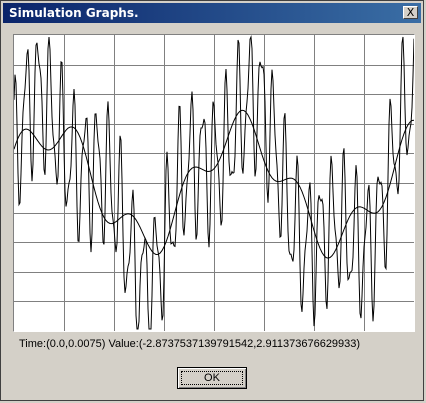  What do you see at coordinates (212, 13) in the screenshot?
I see `title-bar: Simulation Graphs. X` at bounding box center [212, 13].